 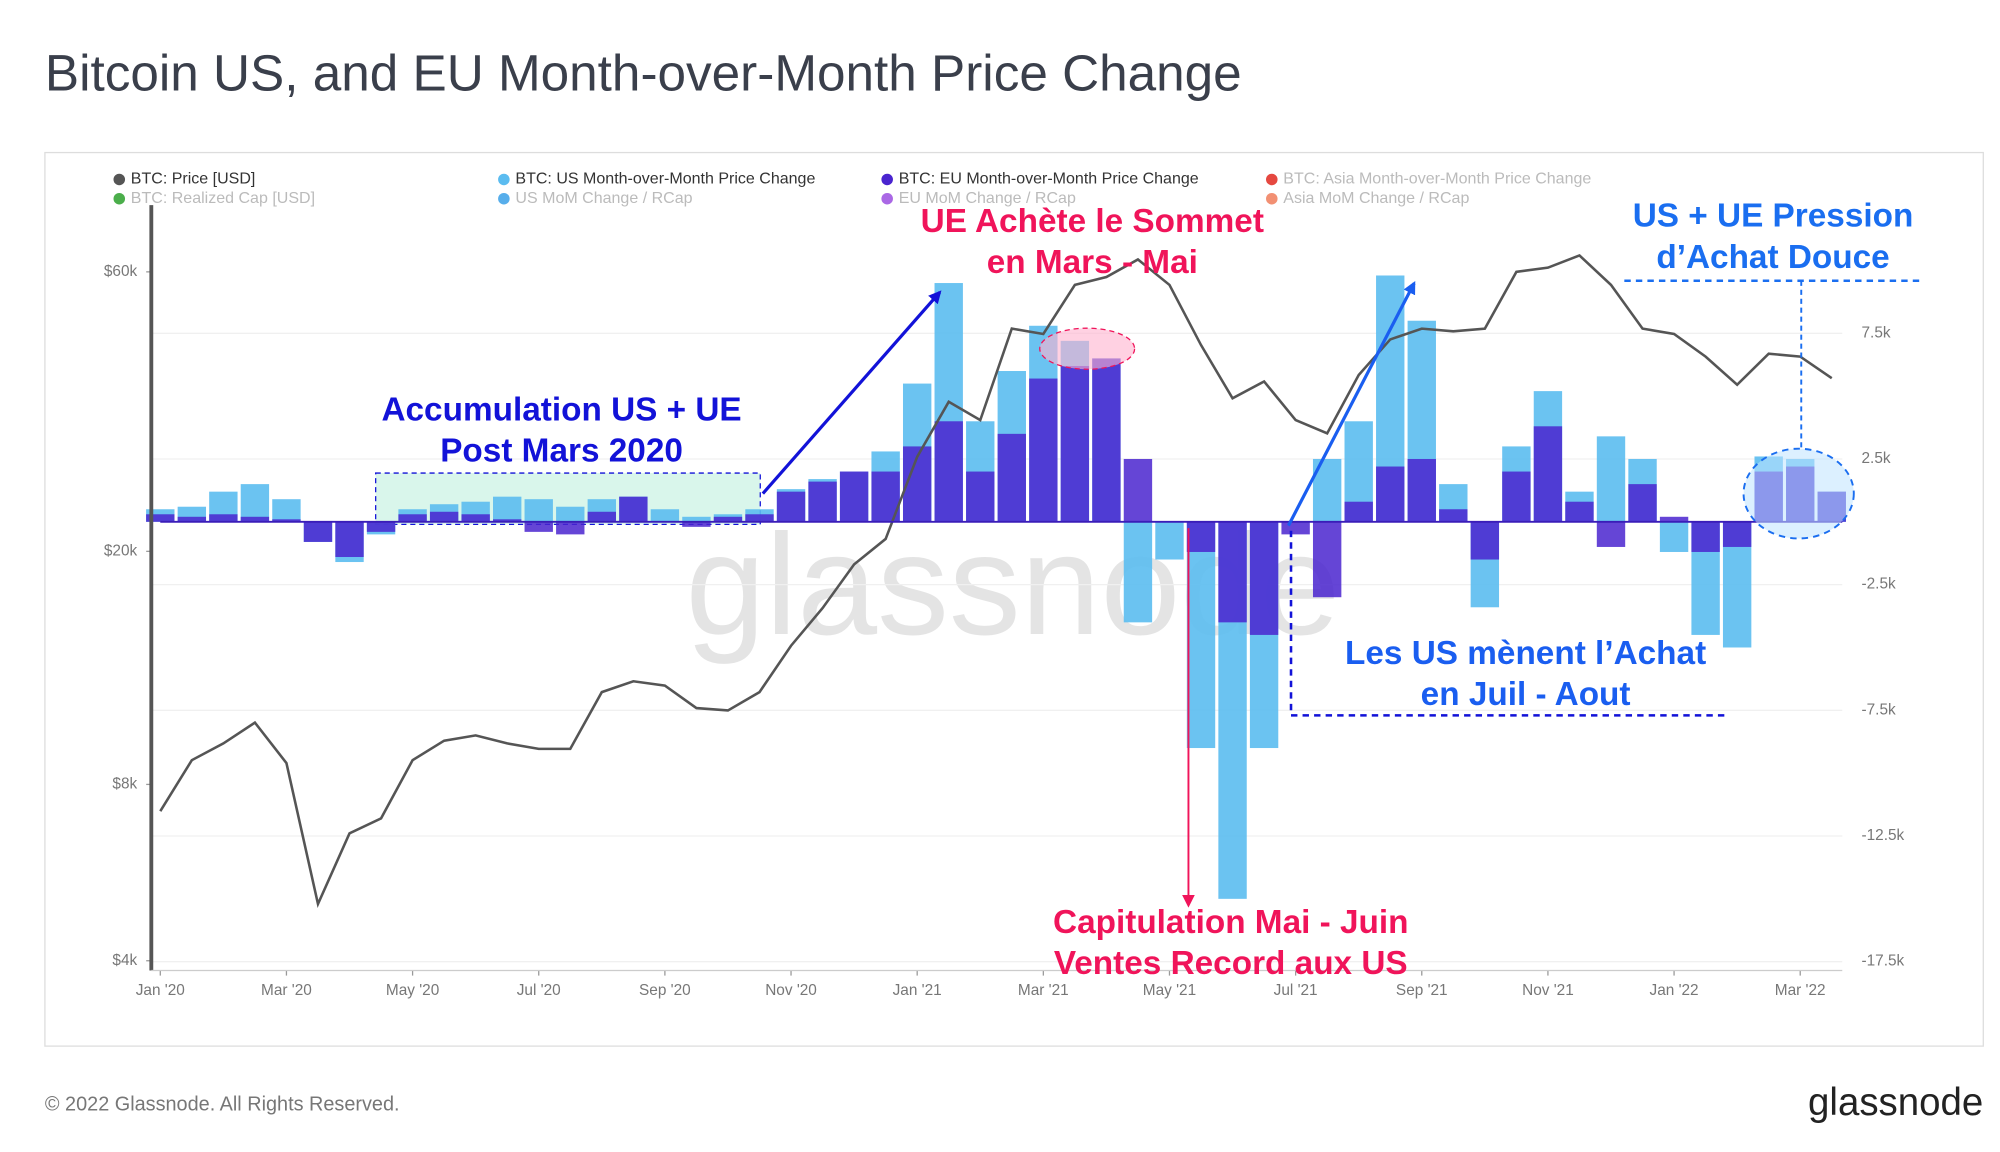 What do you see at coordinates (1772, 257) in the screenshot?
I see `annotation: d’Achat Douce` at bounding box center [1772, 257].